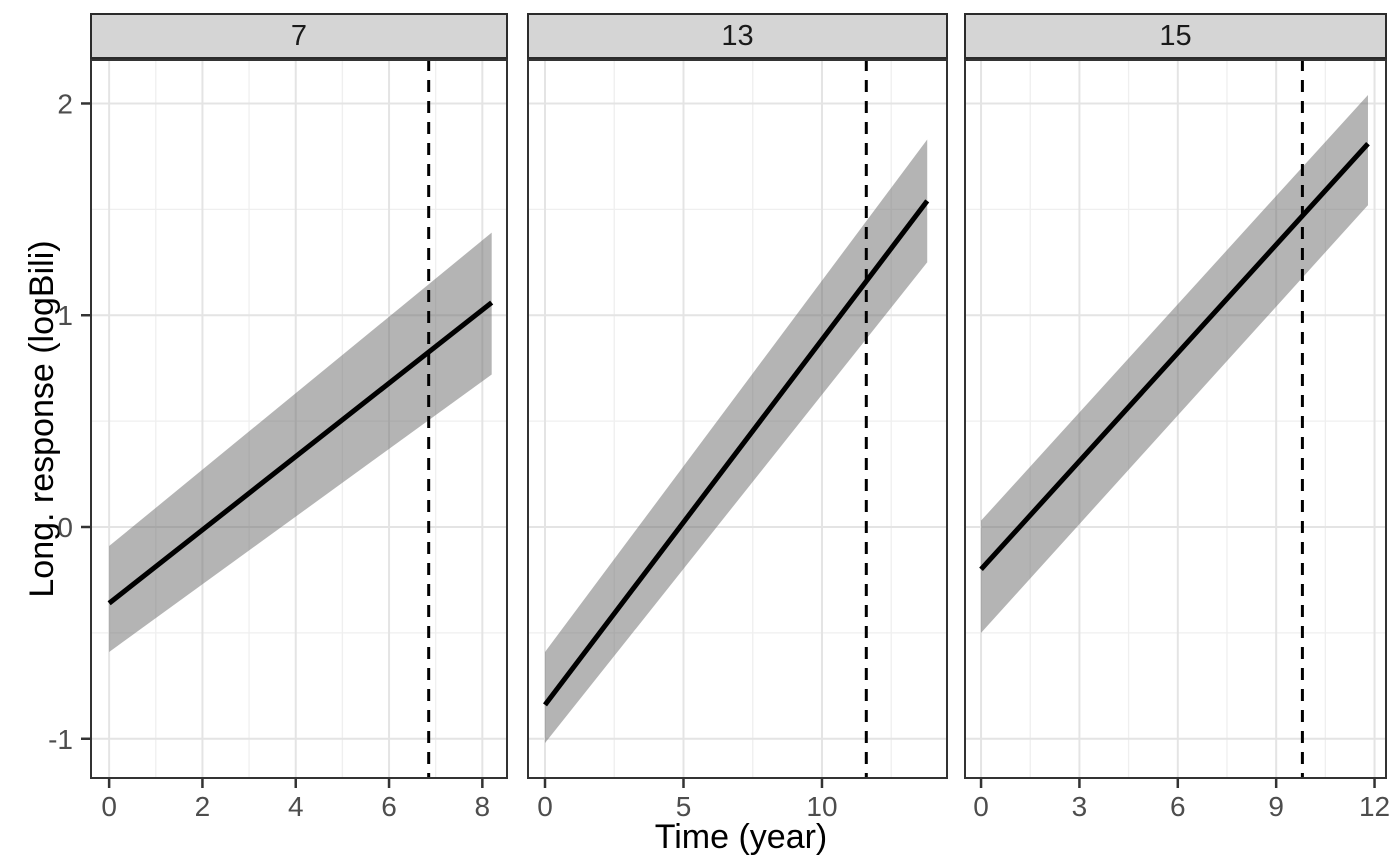 The image size is (1400, 866). Describe the element at coordinates (1374, 806) in the screenshot. I see `x-tick-label: 12` at that location.